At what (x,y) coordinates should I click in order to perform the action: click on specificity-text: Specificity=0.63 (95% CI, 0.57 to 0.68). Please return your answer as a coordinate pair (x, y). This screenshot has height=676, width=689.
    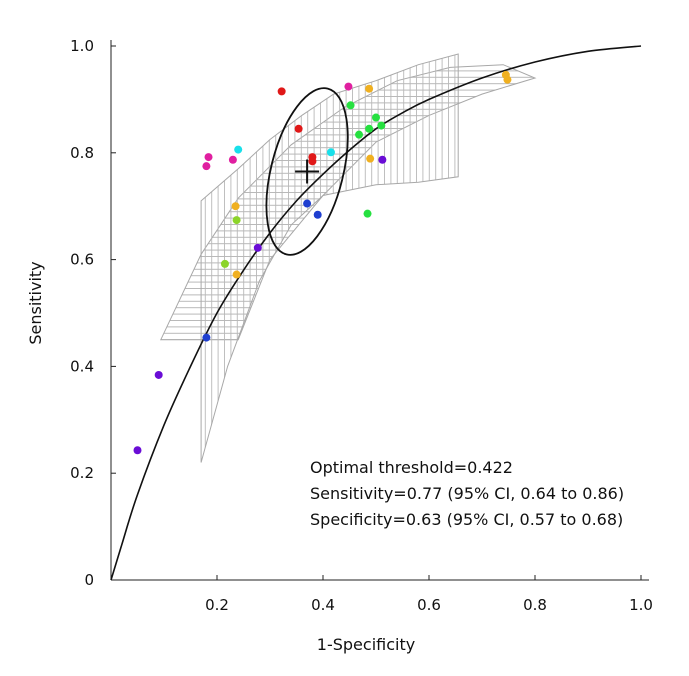
    Looking at the image, I should click on (466, 519).